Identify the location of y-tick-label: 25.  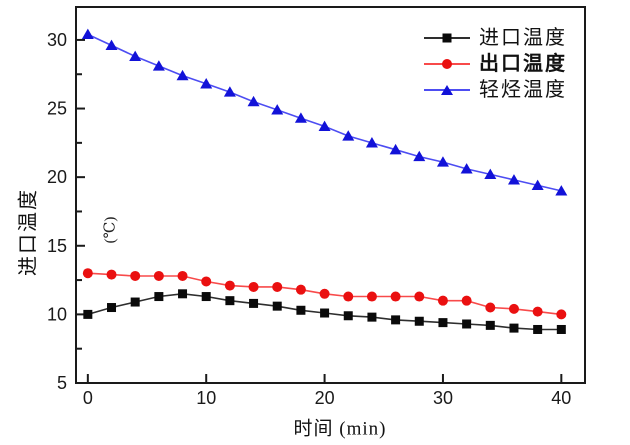
(57, 109).